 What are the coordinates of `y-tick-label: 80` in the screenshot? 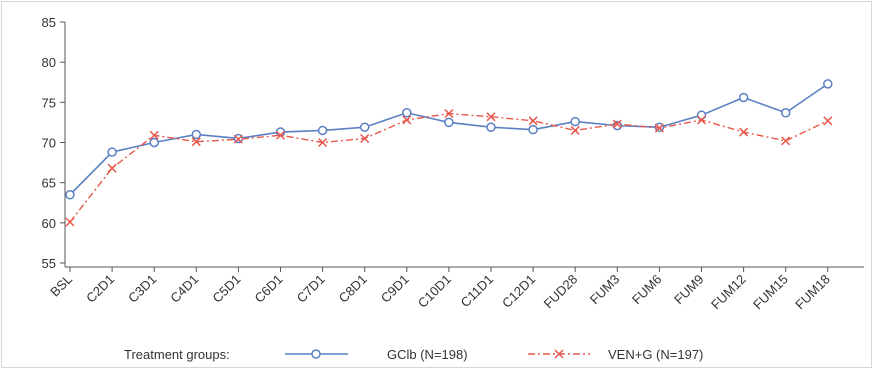 It's located at (49, 62).